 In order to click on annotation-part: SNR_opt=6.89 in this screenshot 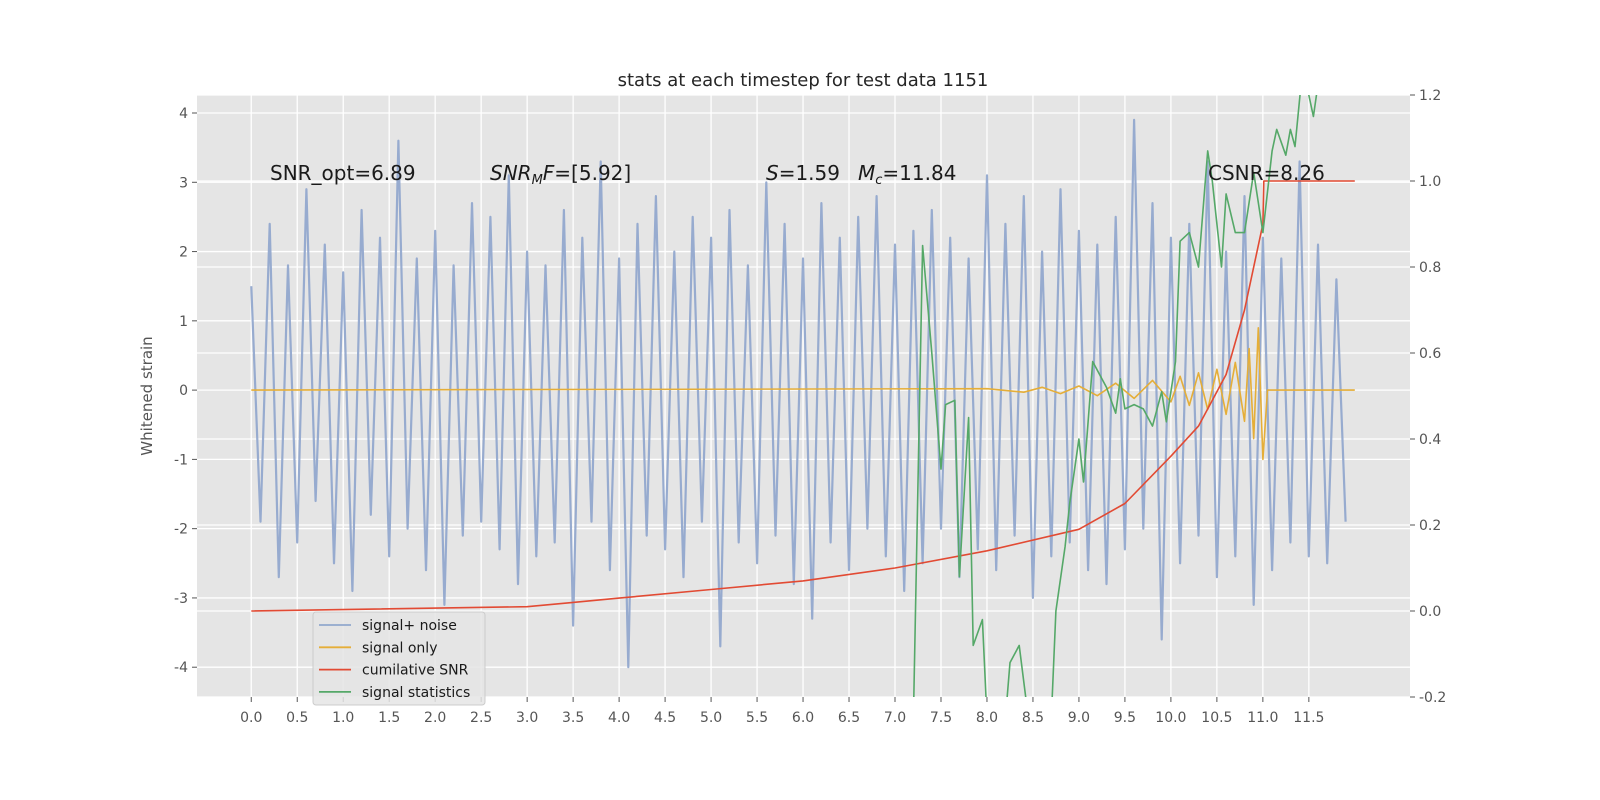, I will do `click(343, 173)`.